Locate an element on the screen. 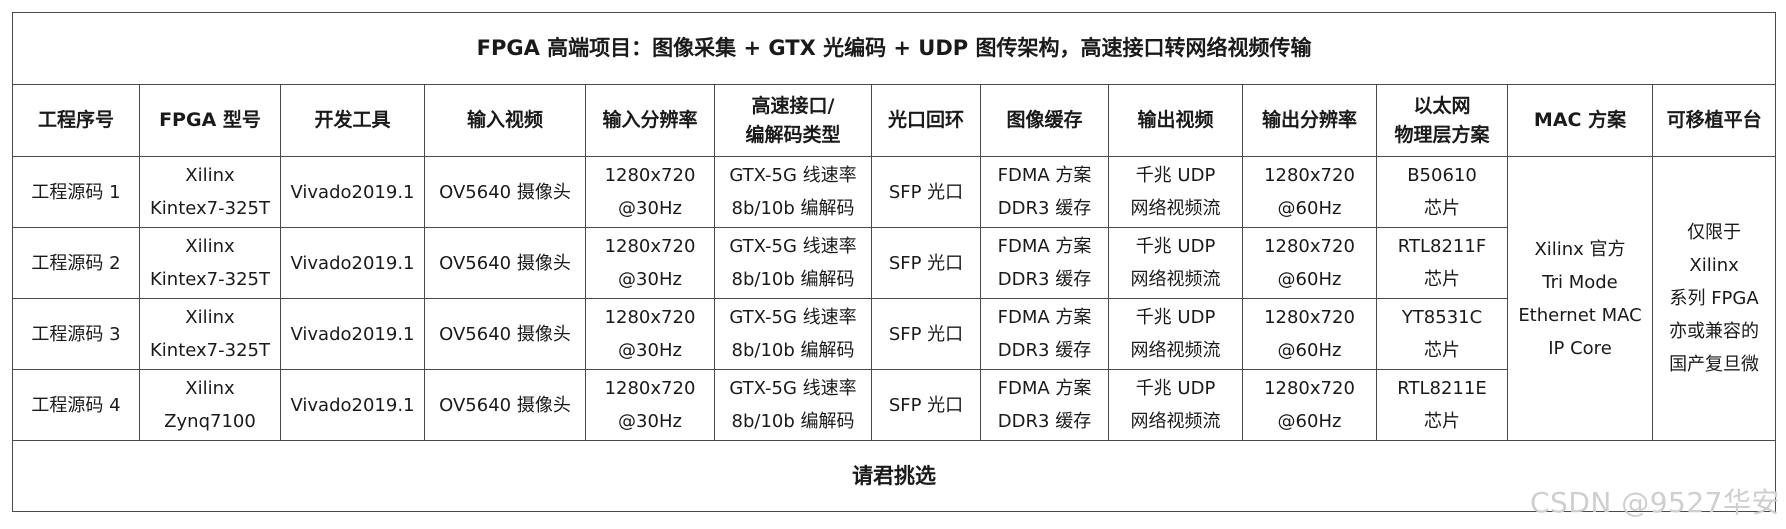  header-optical-loopback: 光口回环 is located at coordinates (926, 120).